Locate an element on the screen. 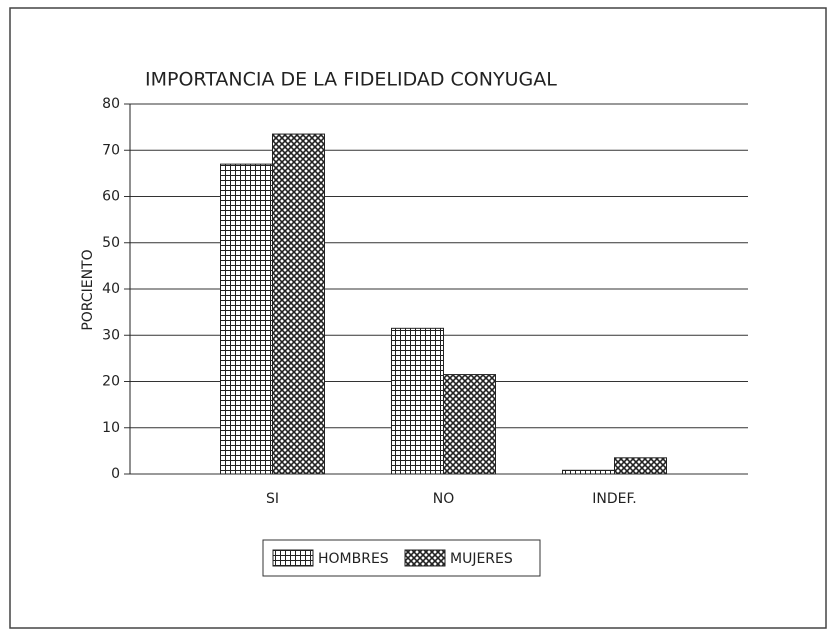  y-tick-label: 60 is located at coordinates (111, 197).